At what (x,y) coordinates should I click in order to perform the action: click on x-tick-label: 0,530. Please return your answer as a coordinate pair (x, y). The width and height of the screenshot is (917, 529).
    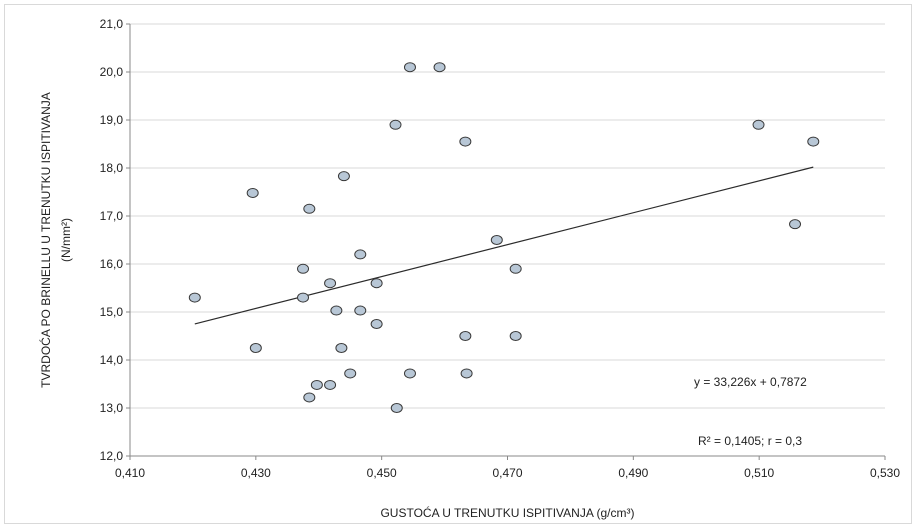
    Looking at the image, I should click on (885, 473).